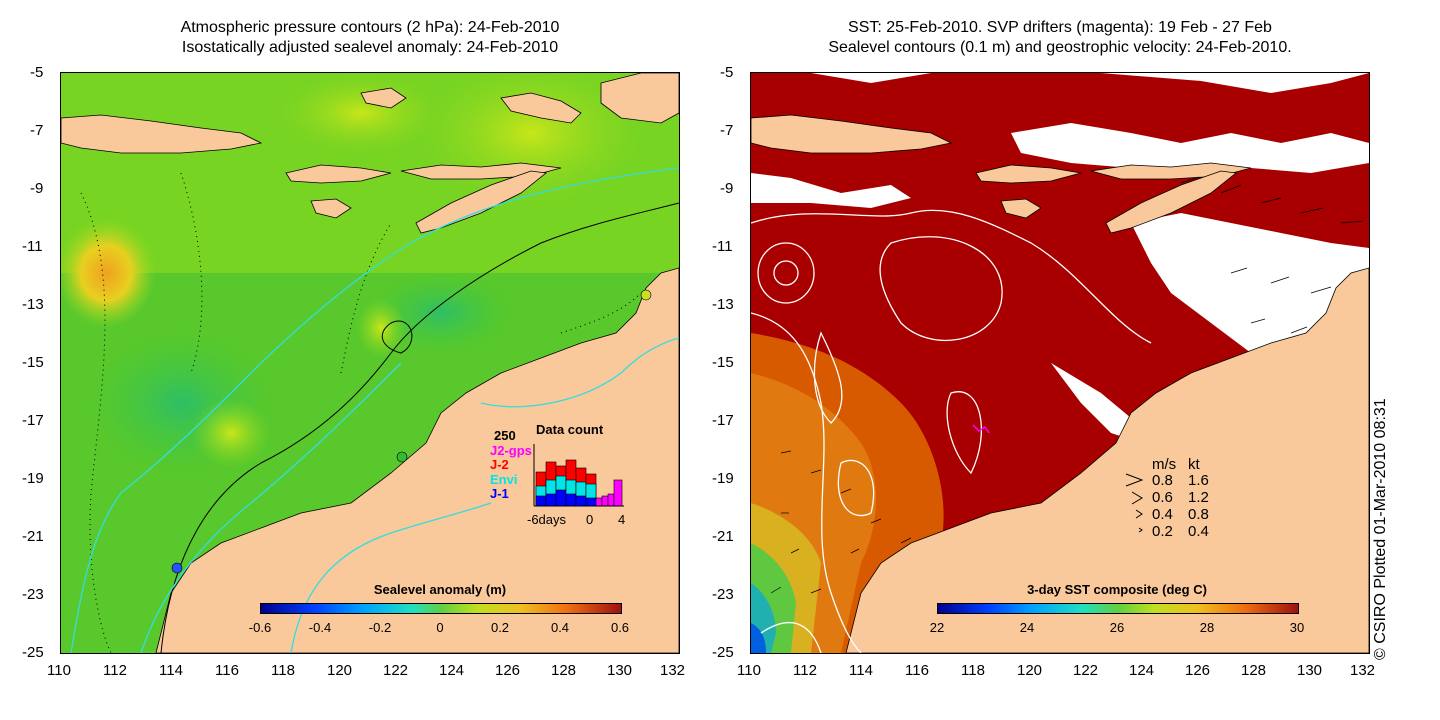 This screenshot has height=720, width=1440. What do you see at coordinates (723, 478) in the screenshot?
I see `right-y-tick: -19` at bounding box center [723, 478].